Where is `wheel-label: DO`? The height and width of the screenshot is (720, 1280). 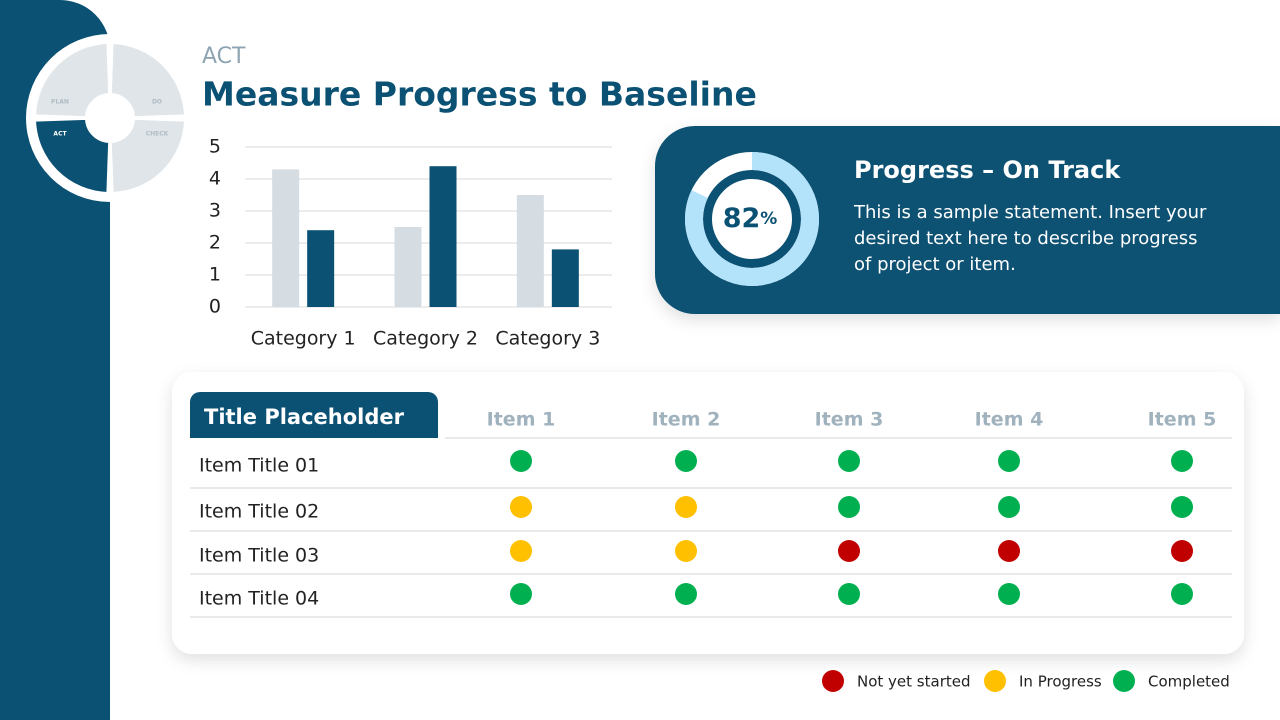
wheel-label: DO is located at coordinates (157, 102).